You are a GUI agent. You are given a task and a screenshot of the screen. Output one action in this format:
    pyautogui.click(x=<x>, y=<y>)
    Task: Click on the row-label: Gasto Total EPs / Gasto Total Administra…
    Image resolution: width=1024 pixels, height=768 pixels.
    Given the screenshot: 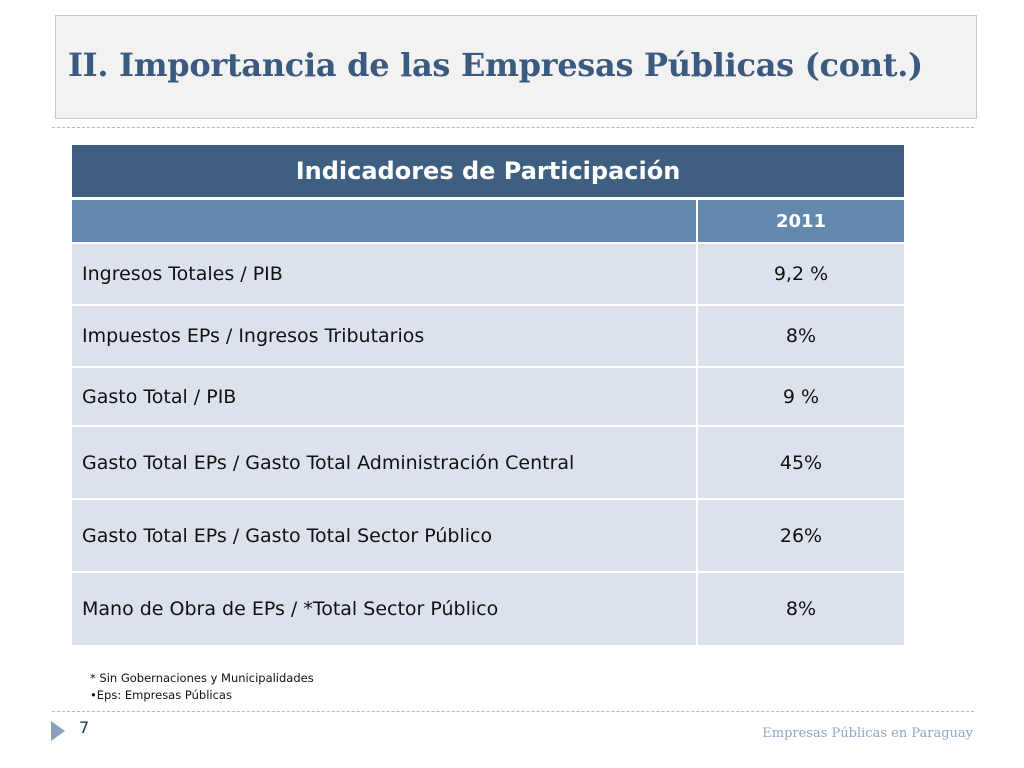 What is the action you would take?
    pyautogui.click(x=384, y=462)
    